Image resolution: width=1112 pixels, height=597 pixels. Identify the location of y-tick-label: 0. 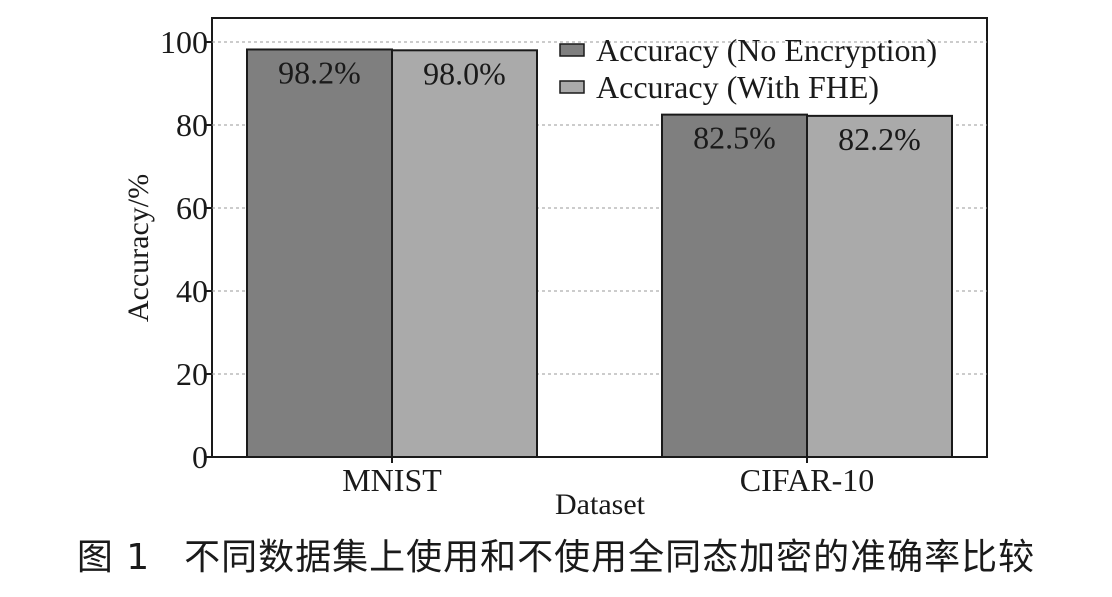
(200, 457).